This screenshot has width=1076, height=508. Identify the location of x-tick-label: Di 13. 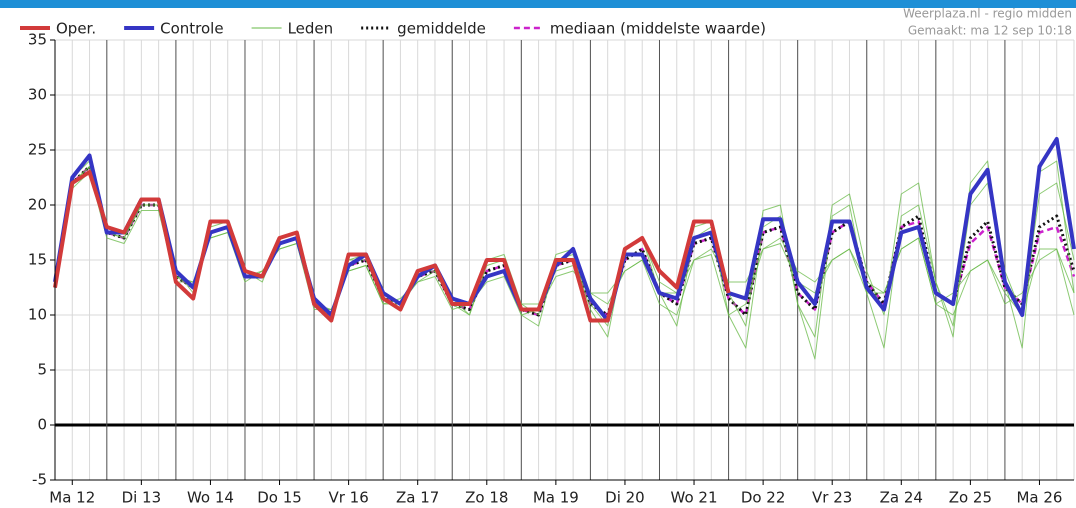
(142, 498).